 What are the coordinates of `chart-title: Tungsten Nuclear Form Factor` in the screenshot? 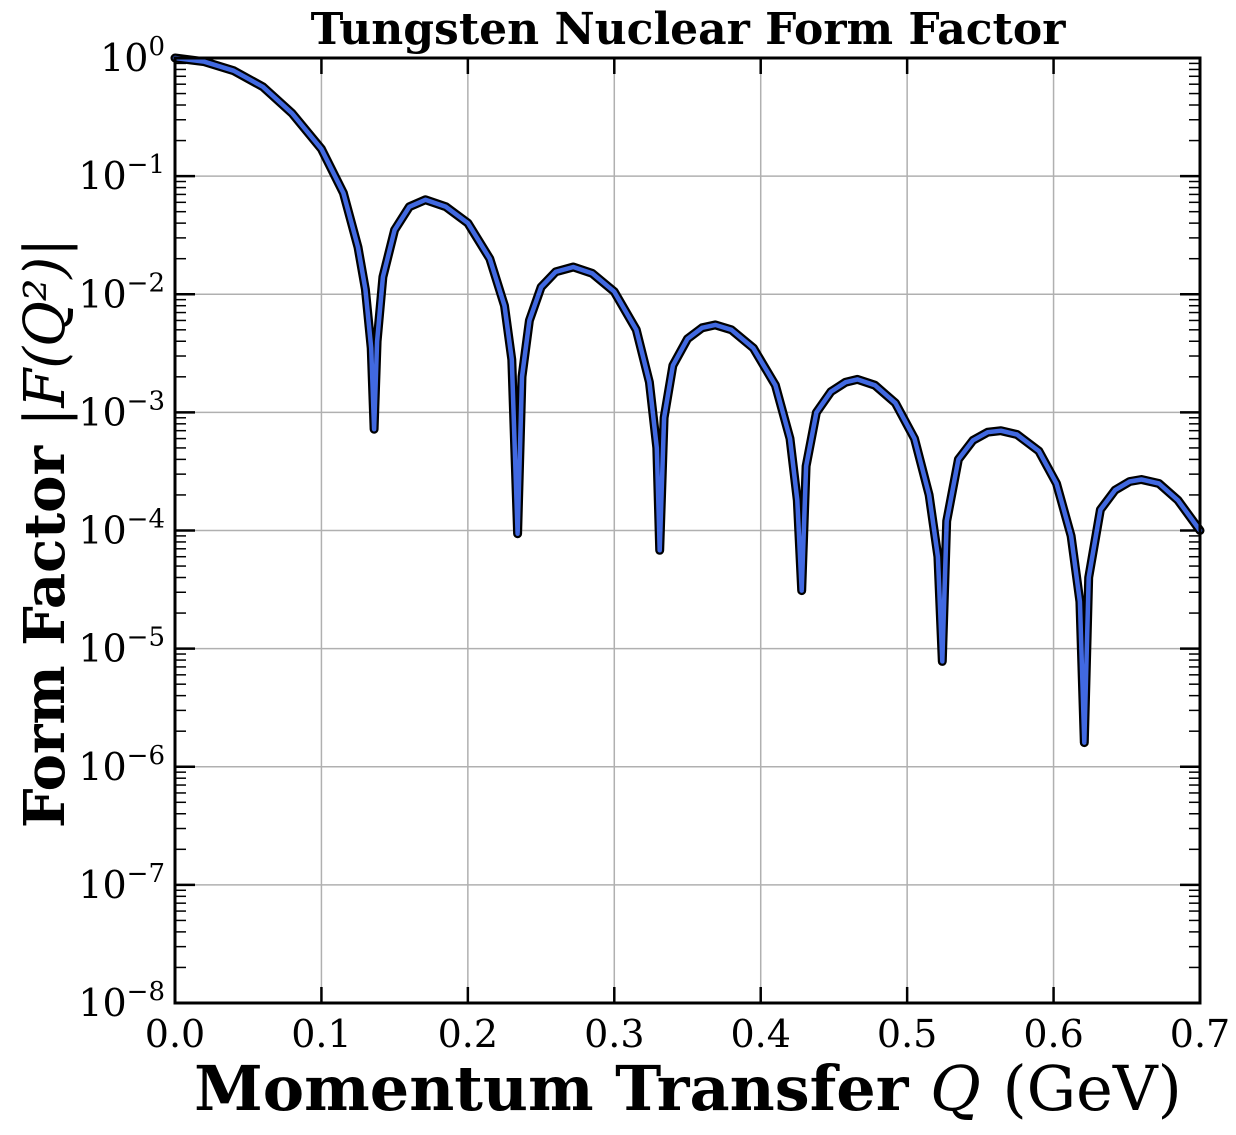 It's located at (689, 29).